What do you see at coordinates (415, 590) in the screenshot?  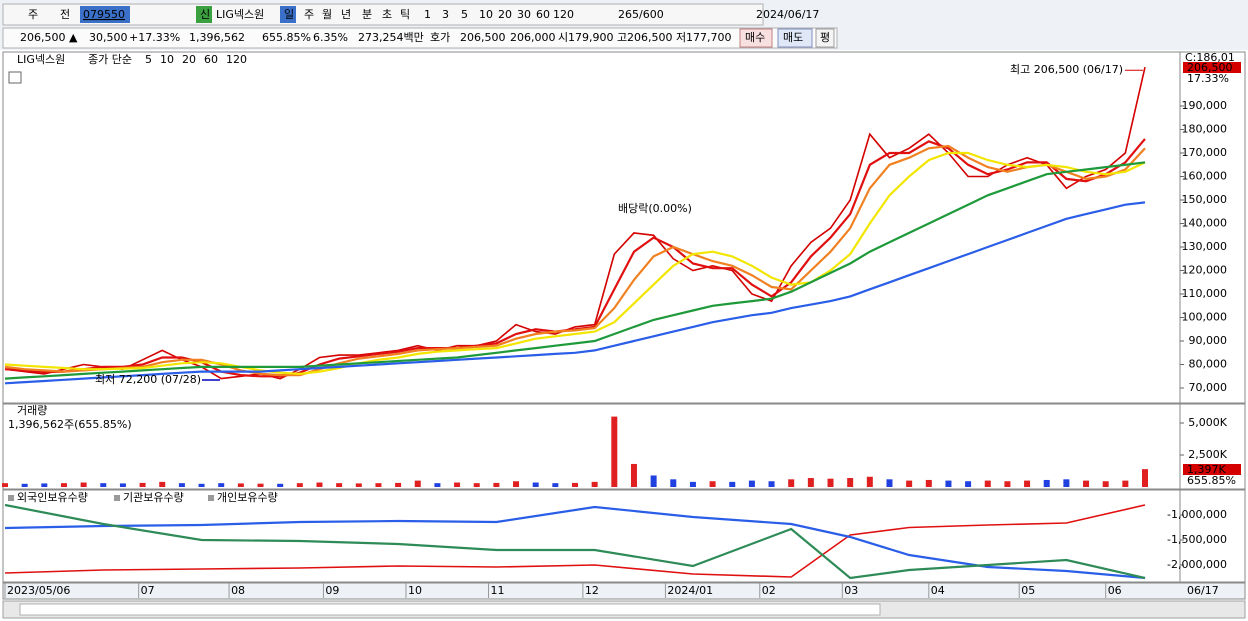 I see `x-tick-label: 10` at bounding box center [415, 590].